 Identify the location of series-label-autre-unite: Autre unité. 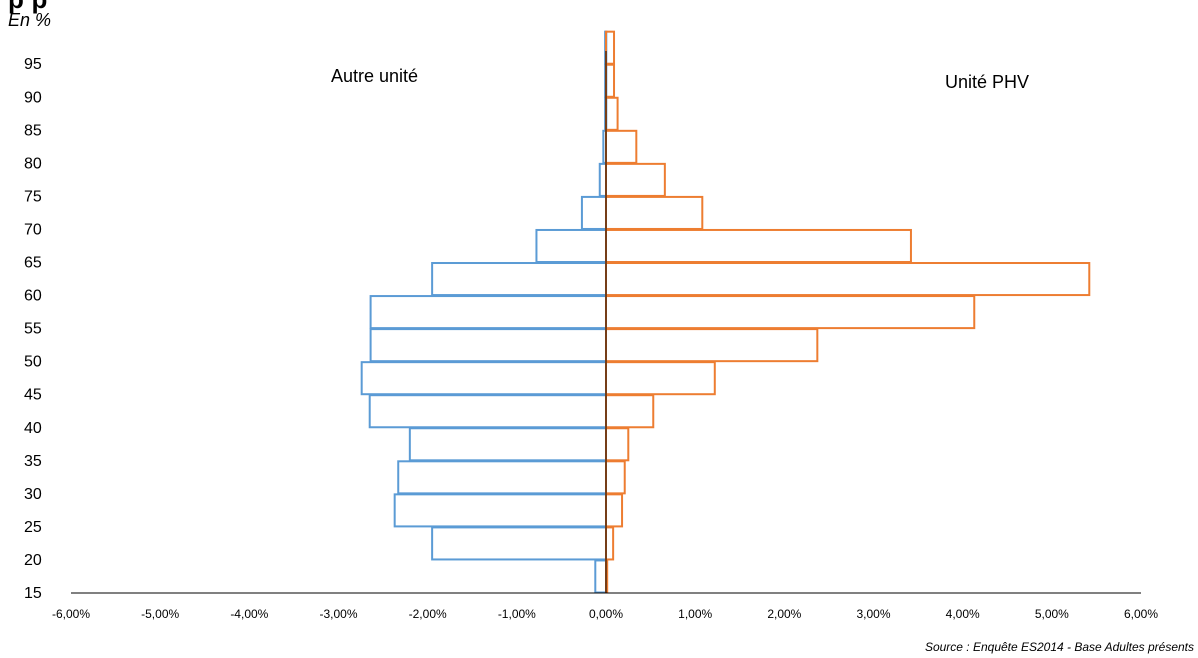
(374, 76).